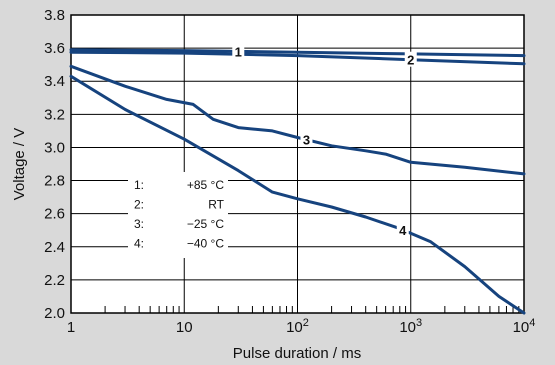  What do you see at coordinates (205, 224) in the screenshot?
I see `legend-value: −25 °C` at bounding box center [205, 224].